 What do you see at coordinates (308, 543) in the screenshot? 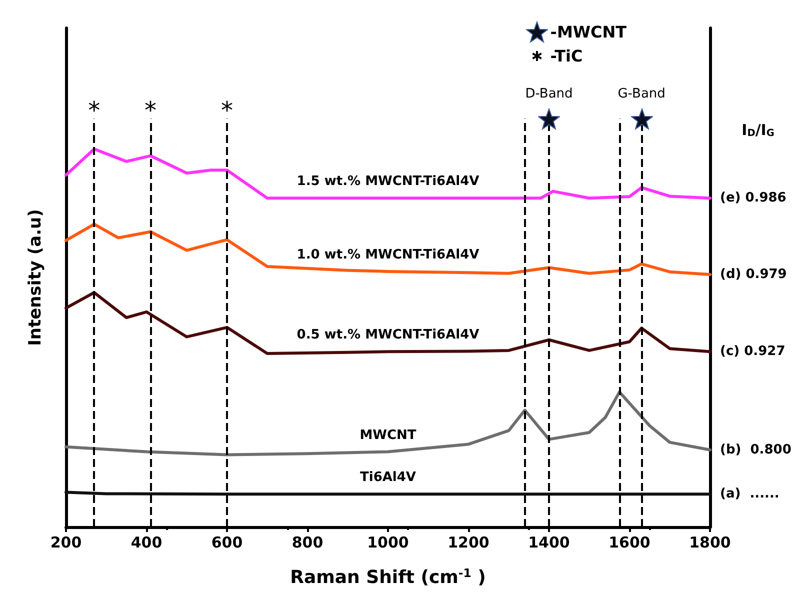
I see `x-tick-label: 800` at bounding box center [308, 543].